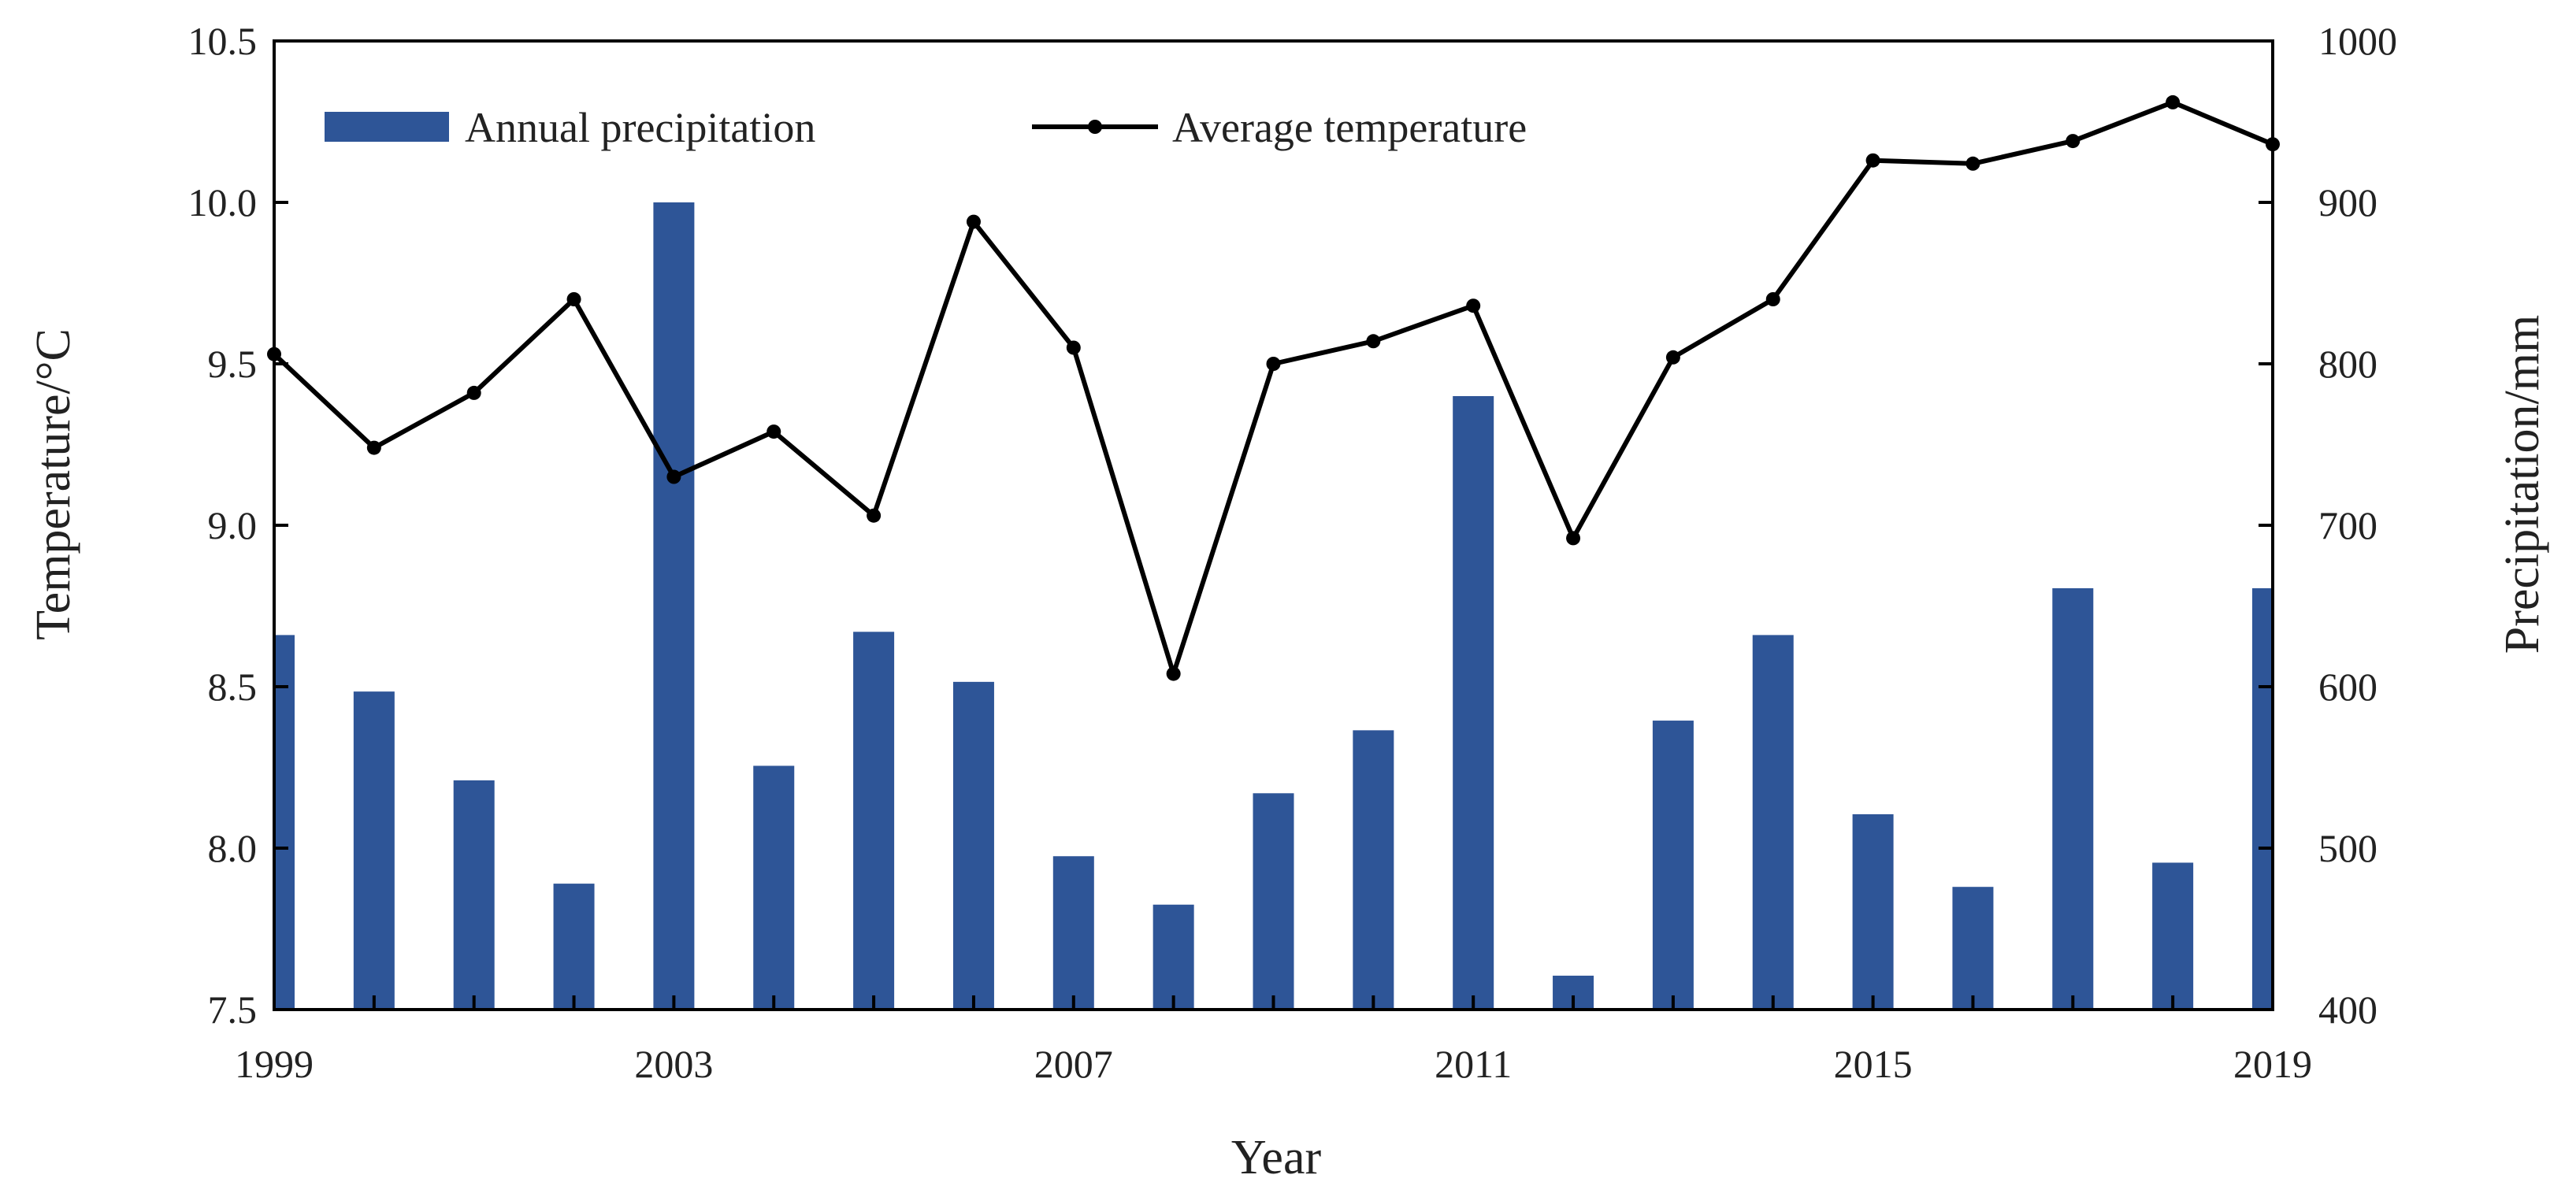 This screenshot has width=2576, height=1197. Describe the element at coordinates (1273, 901) in the screenshot. I see `precip-bar-2009` at that location.